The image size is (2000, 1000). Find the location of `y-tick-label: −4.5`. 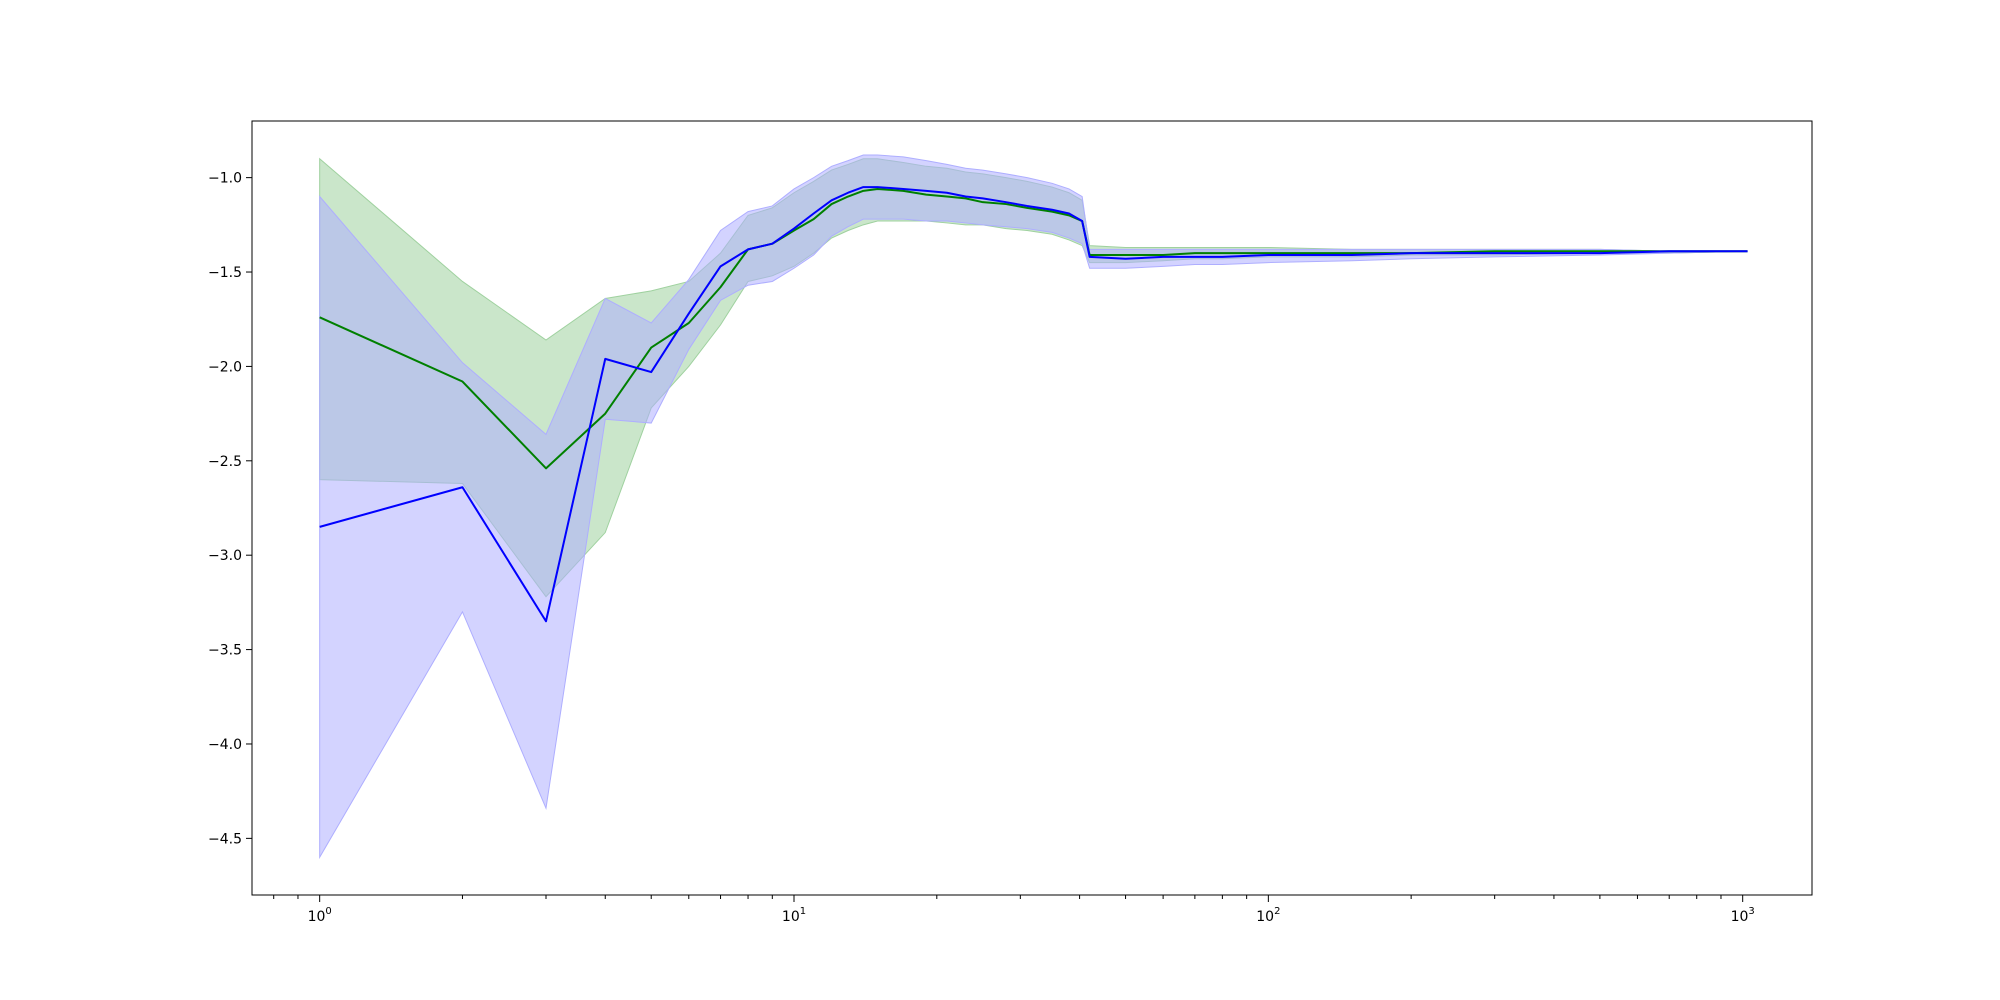

y-tick-label: −4.5 is located at coordinates (225, 839).